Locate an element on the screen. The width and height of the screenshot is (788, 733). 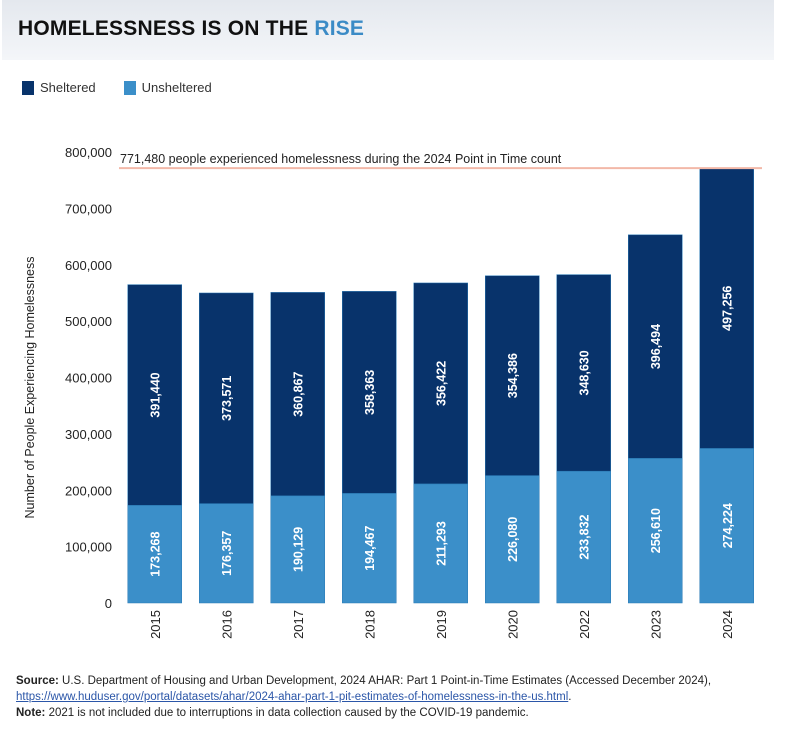
x-tick-label: 2023 is located at coordinates (655, 624).